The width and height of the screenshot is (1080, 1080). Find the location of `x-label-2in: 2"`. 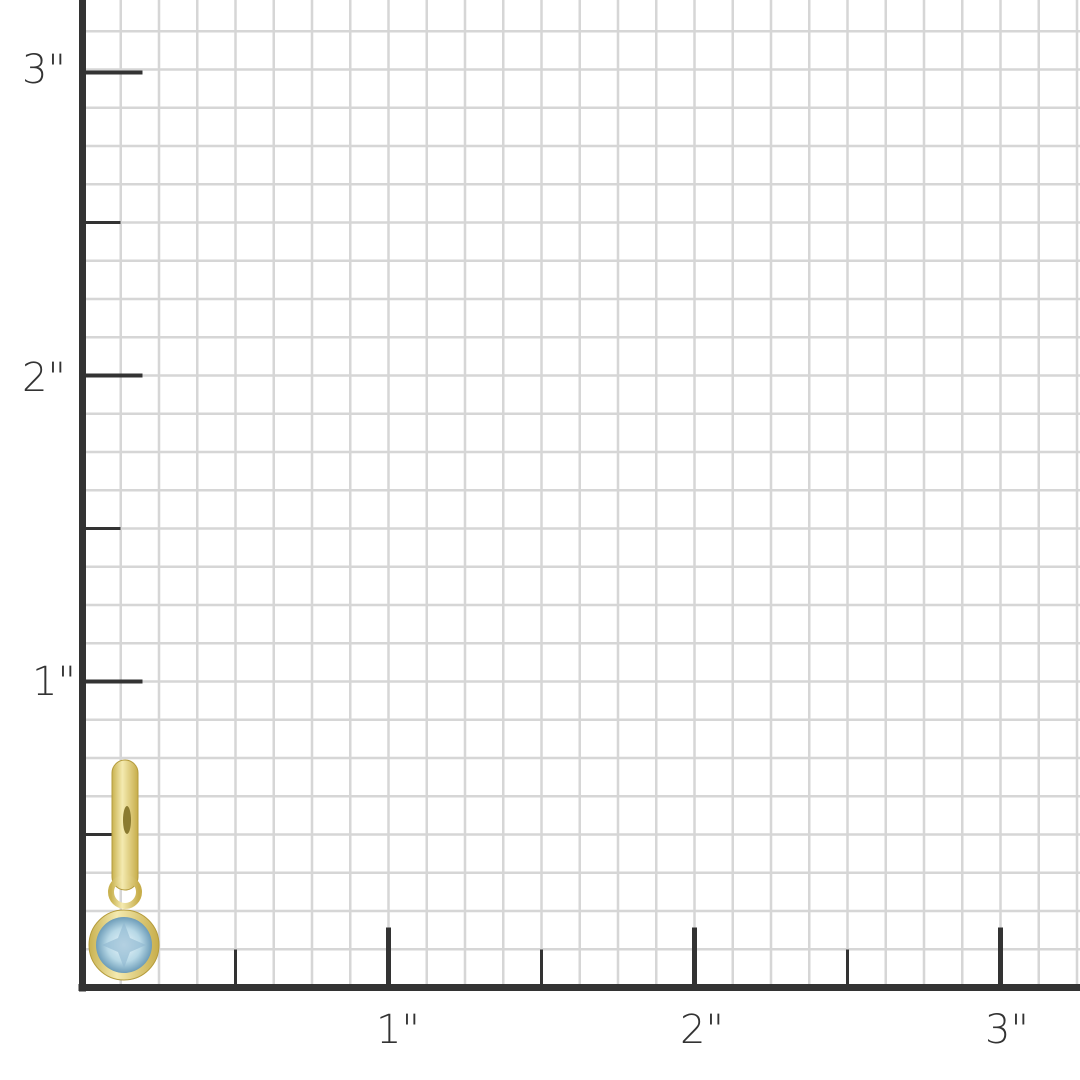

x-label-2in: 2" is located at coordinates (702, 1030).